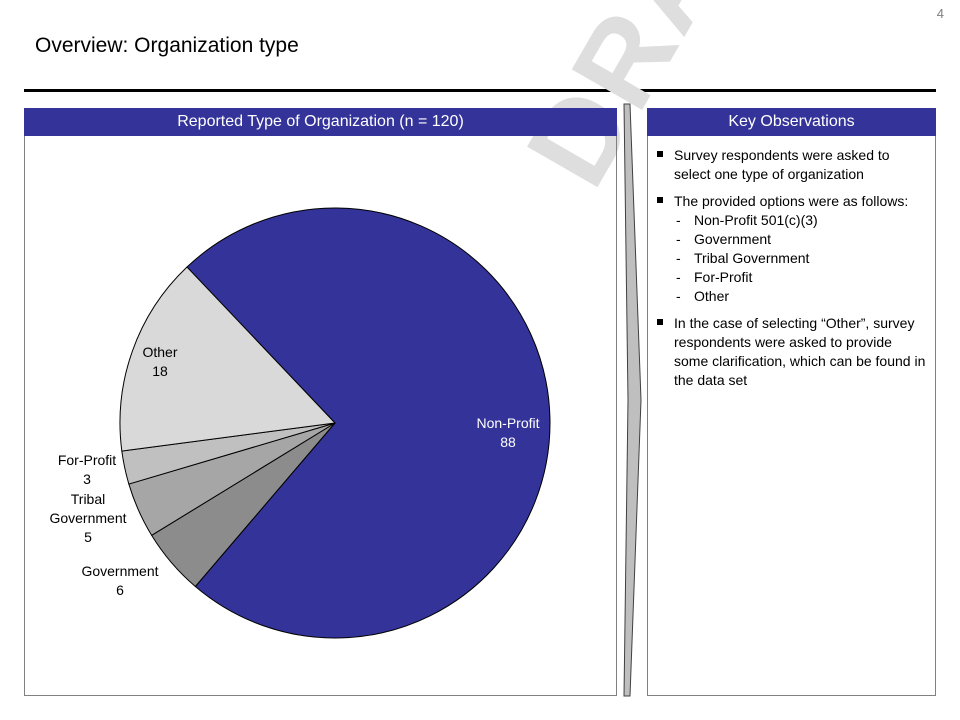 This screenshot has width=960, height=720. What do you see at coordinates (119, 580) in the screenshot?
I see `slice-label: Government 6` at bounding box center [119, 580].